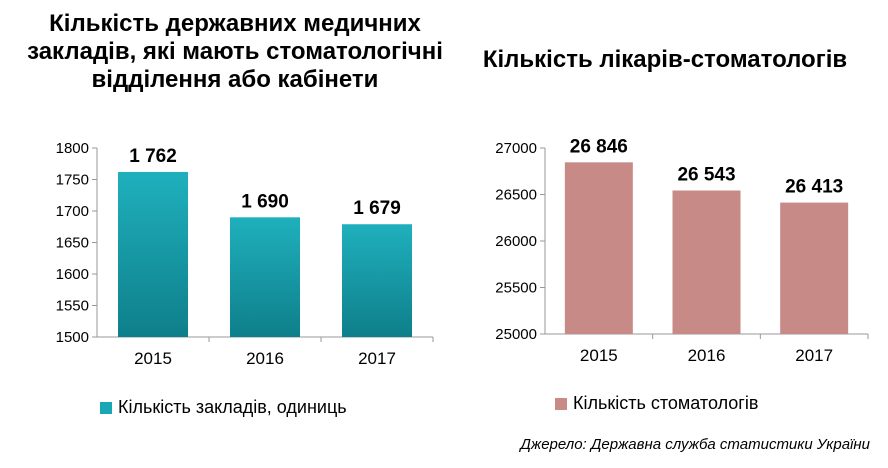 This screenshot has height=468, width=888. Describe the element at coordinates (232, 407) in the screenshot. I see `legend-label-institutions: Кількість закладів, одиниць` at that location.